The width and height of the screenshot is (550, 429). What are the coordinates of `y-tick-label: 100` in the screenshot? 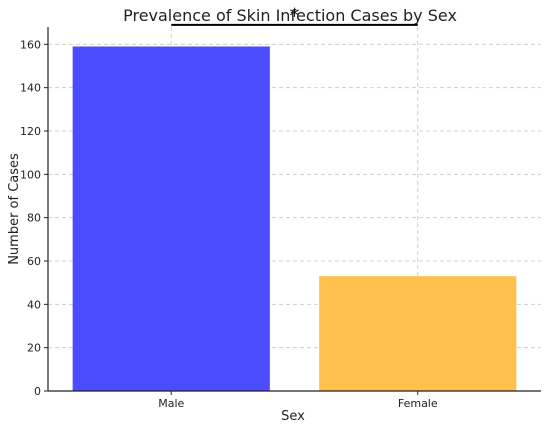 It's located at (30, 174).